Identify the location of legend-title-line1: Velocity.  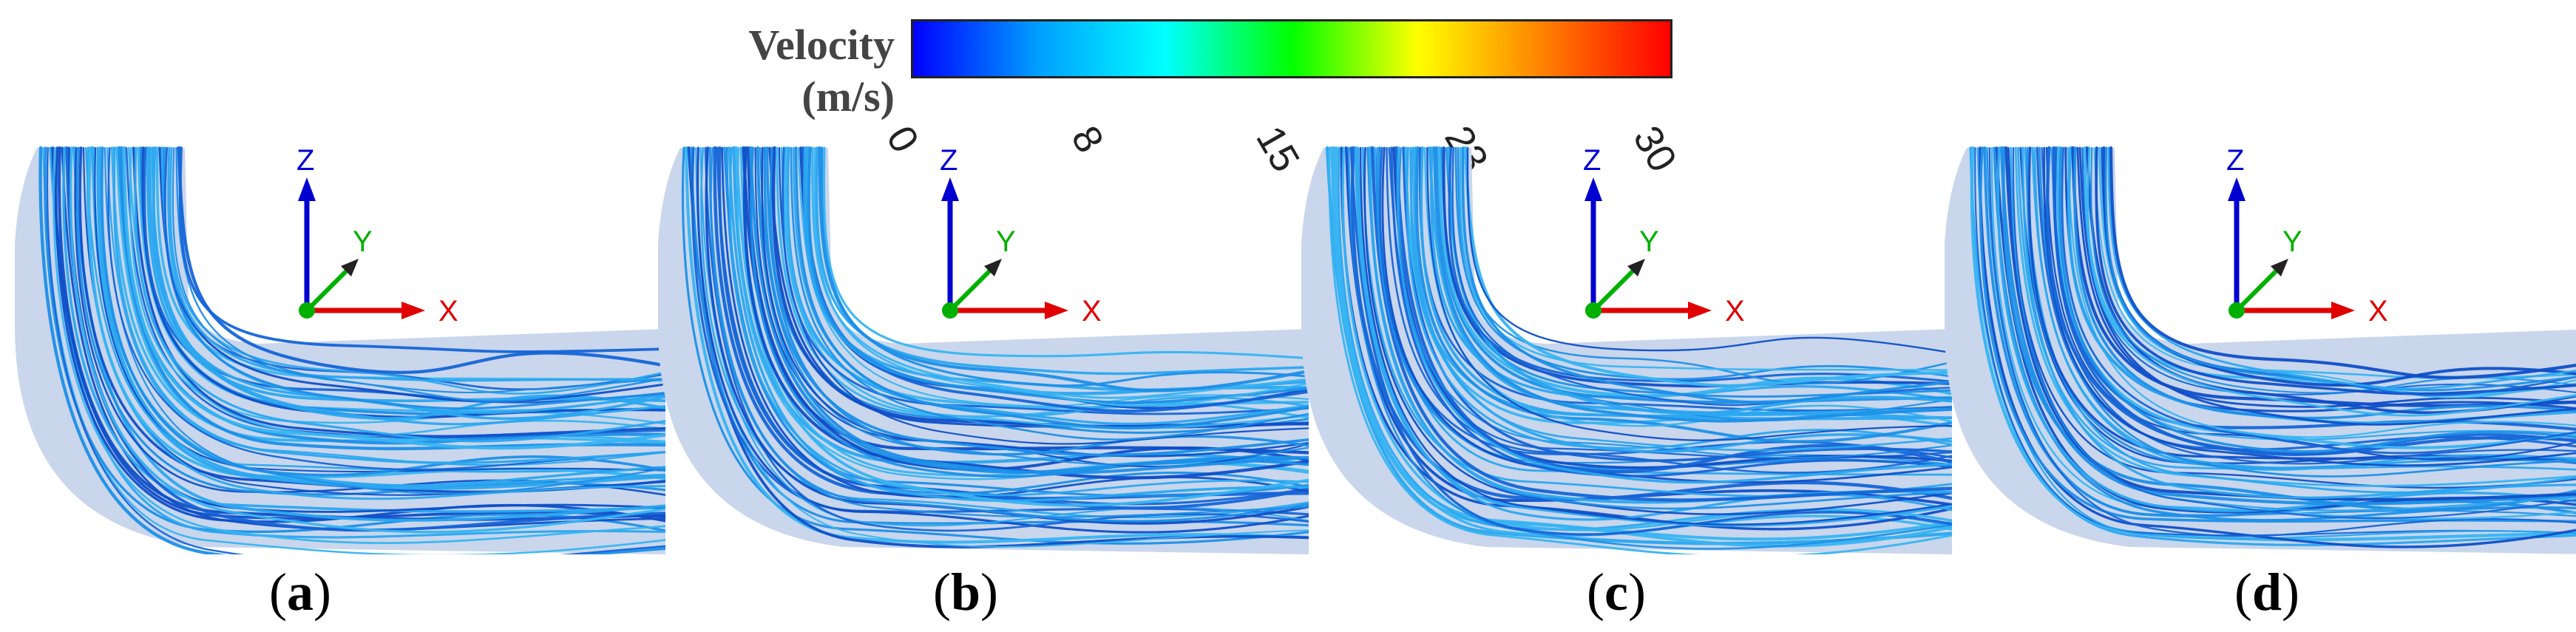
(821, 45).